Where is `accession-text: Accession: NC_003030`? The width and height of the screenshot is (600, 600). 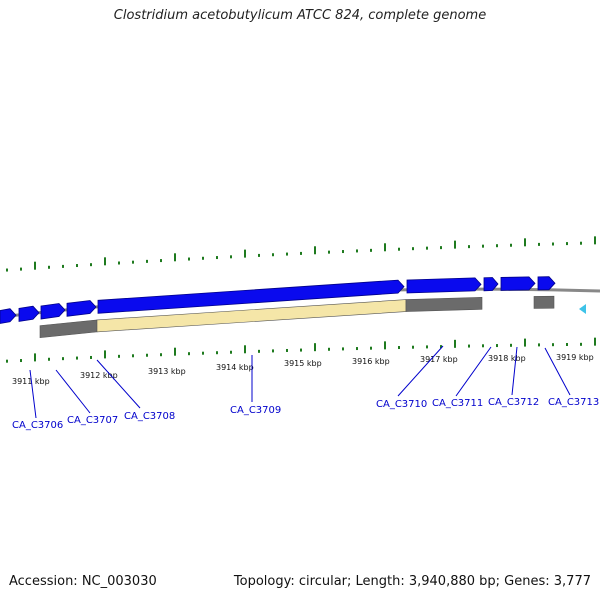
accession-text: Accession: NC_003030 is located at coordinates (83, 581).